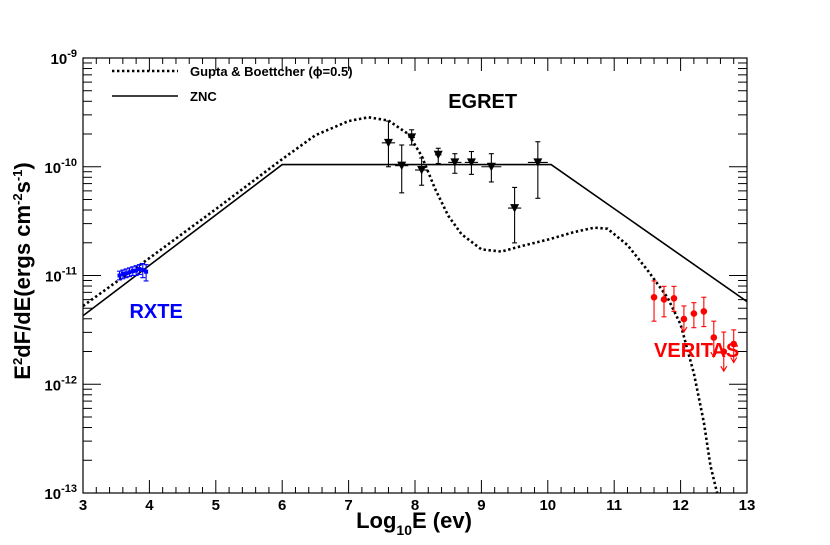 The height and width of the screenshot is (545, 830). What do you see at coordinates (155, 312) in the screenshot?
I see `dataset-label-rxte: RXTE` at bounding box center [155, 312].